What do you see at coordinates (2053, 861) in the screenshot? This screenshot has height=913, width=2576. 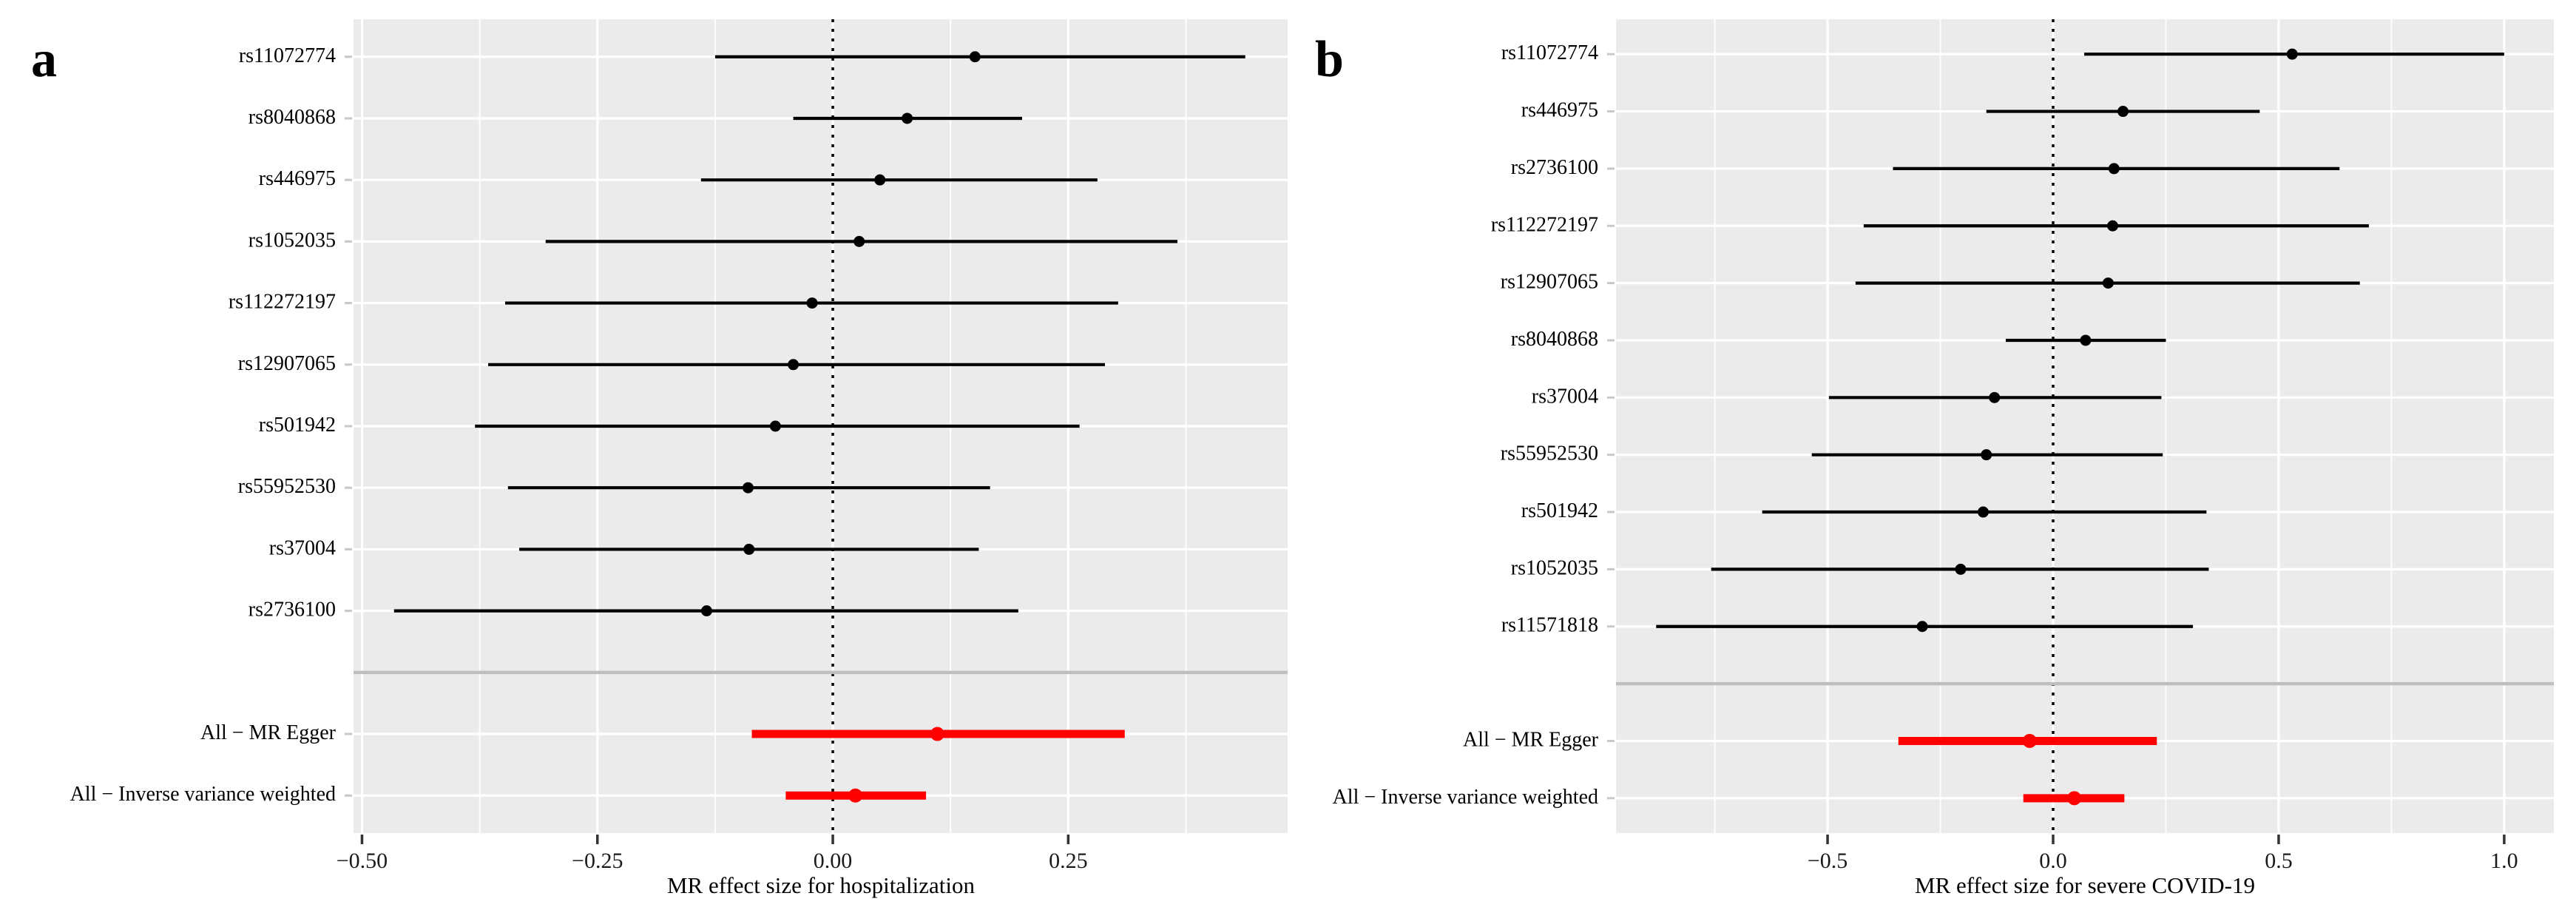 I see `x-axis-tick-label: 0.0` at bounding box center [2053, 861].